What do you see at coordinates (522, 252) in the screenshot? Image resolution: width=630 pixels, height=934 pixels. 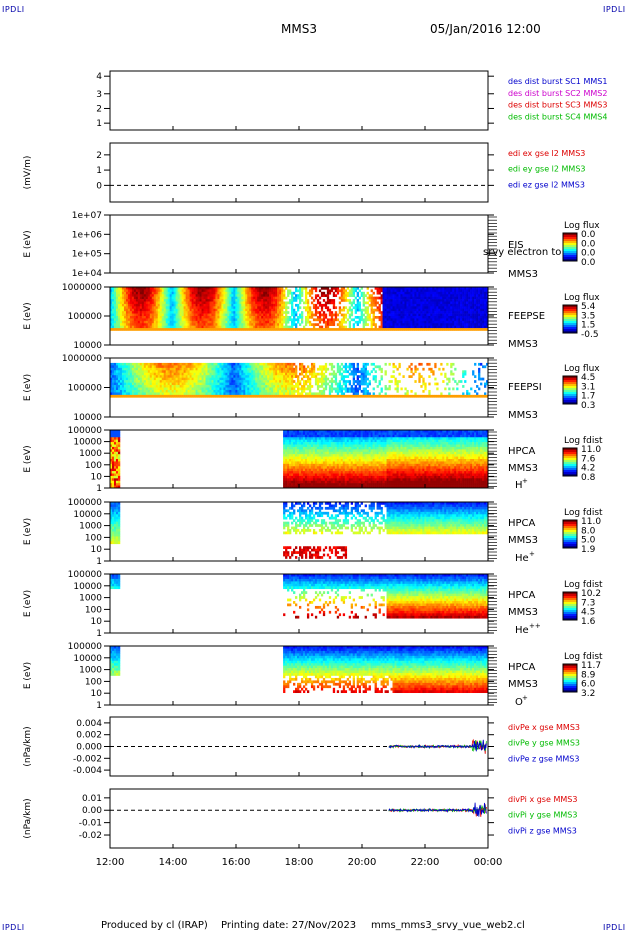 I see `overlay-text-eis: srvy electron to` at bounding box center [522, 252].